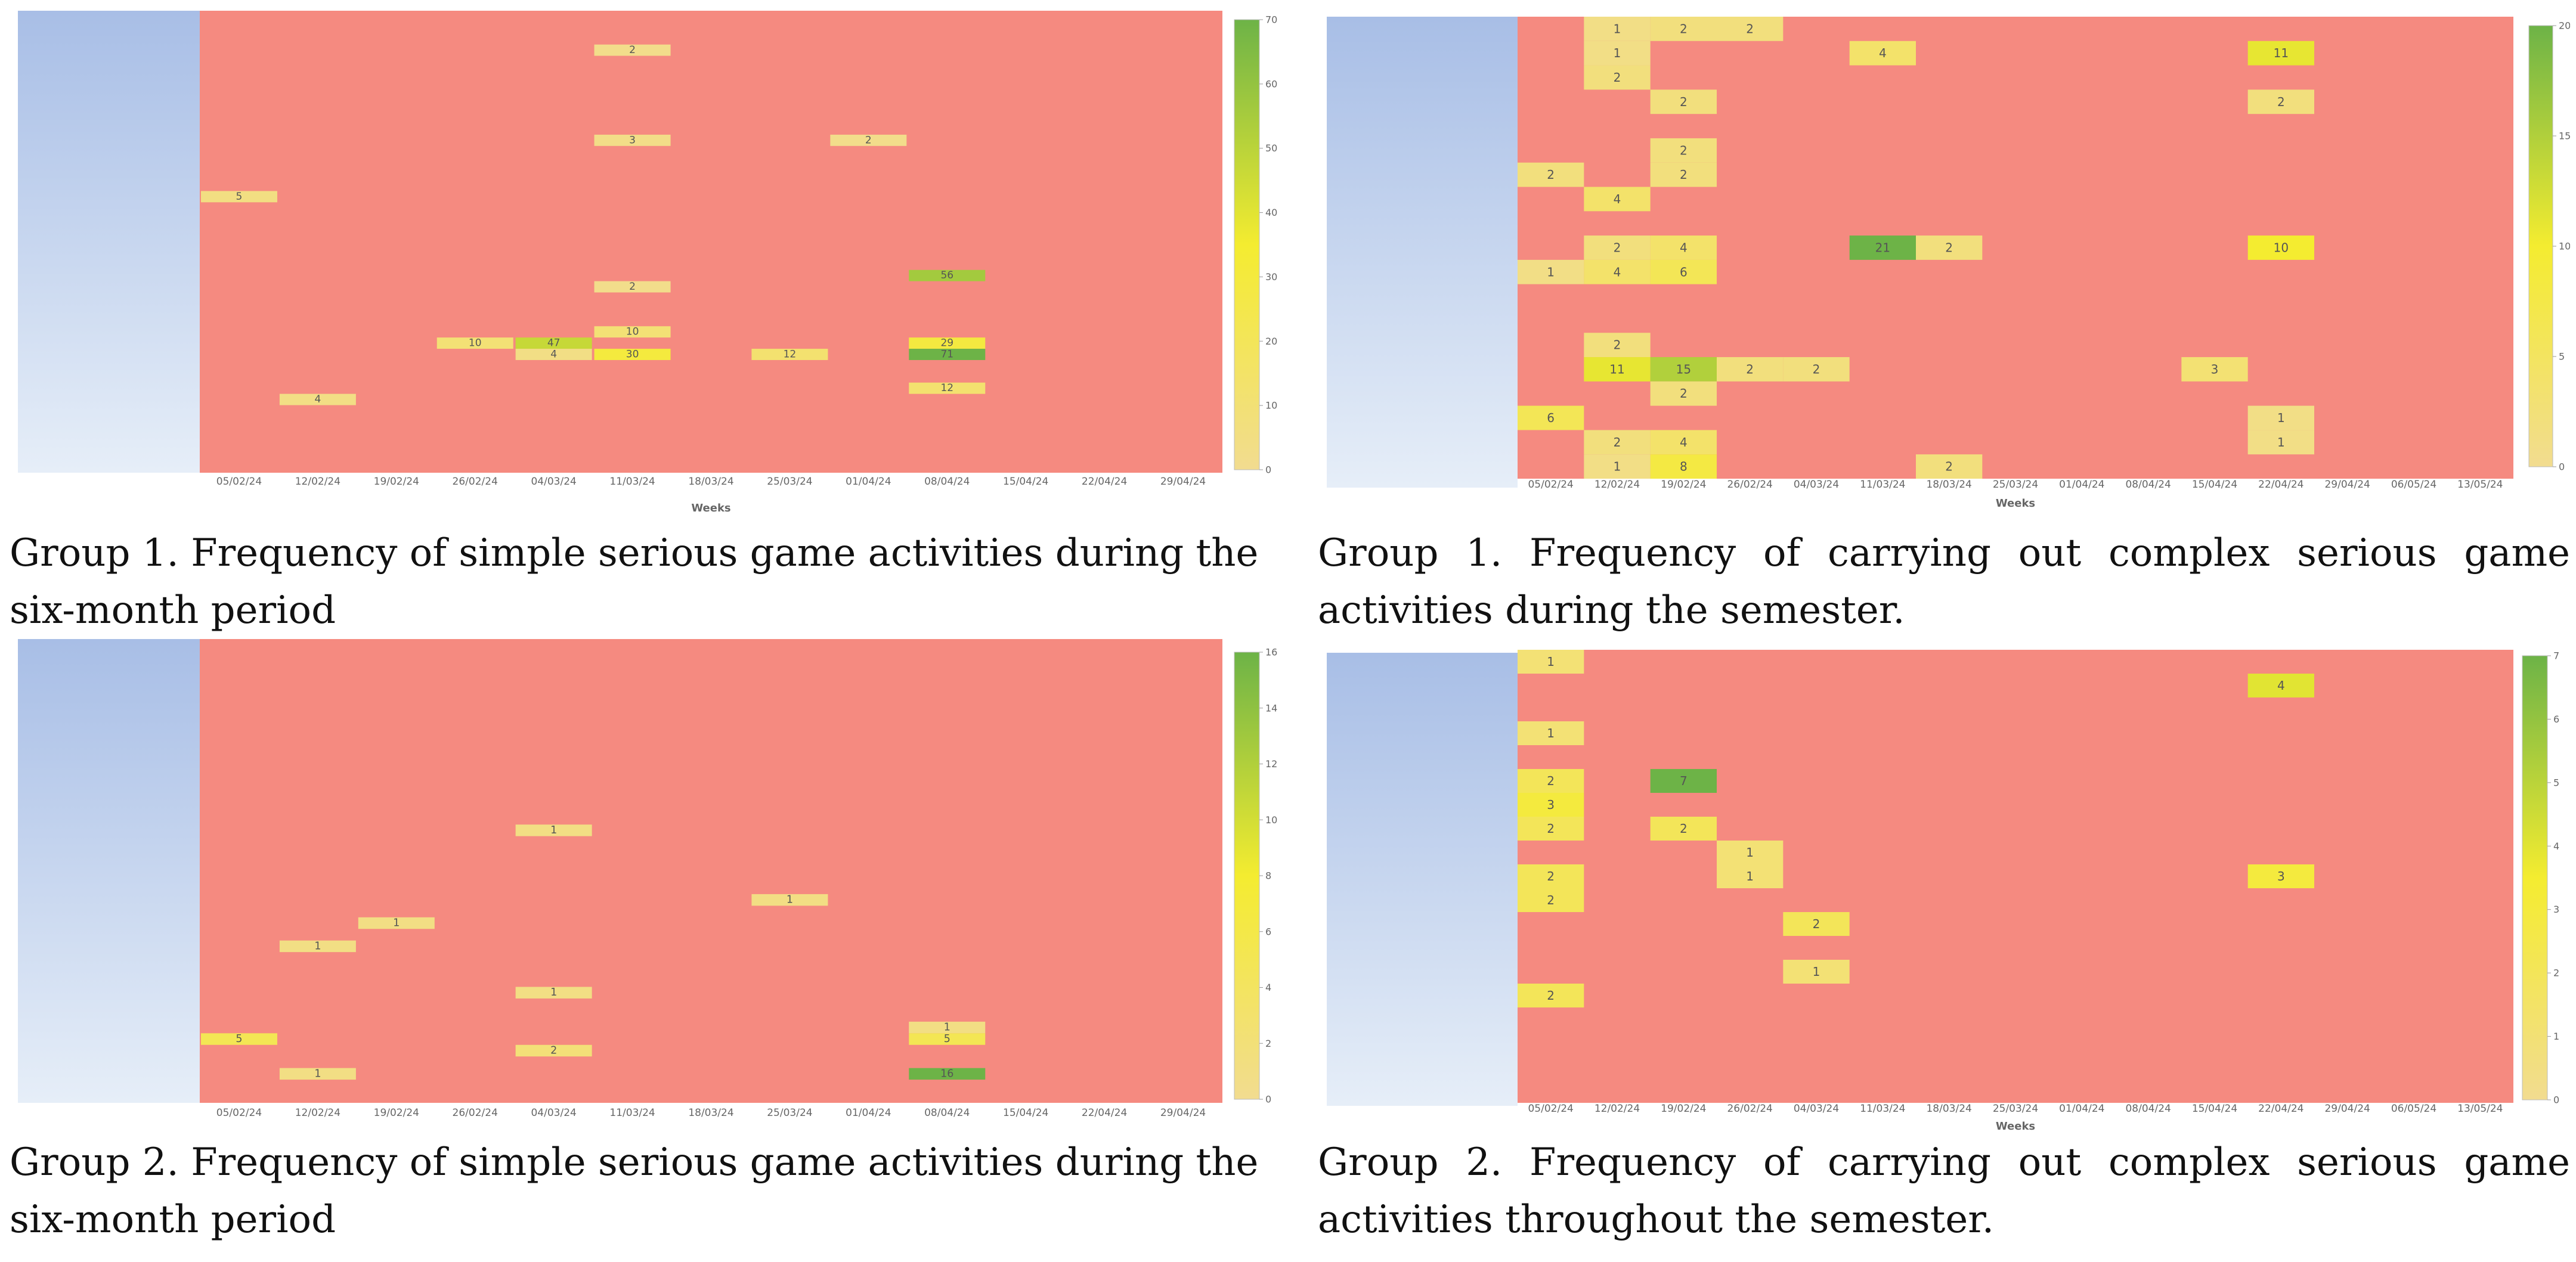 The image size is (2576, 1262). I want to click on cell-value-label: 71, so click(947, 355).